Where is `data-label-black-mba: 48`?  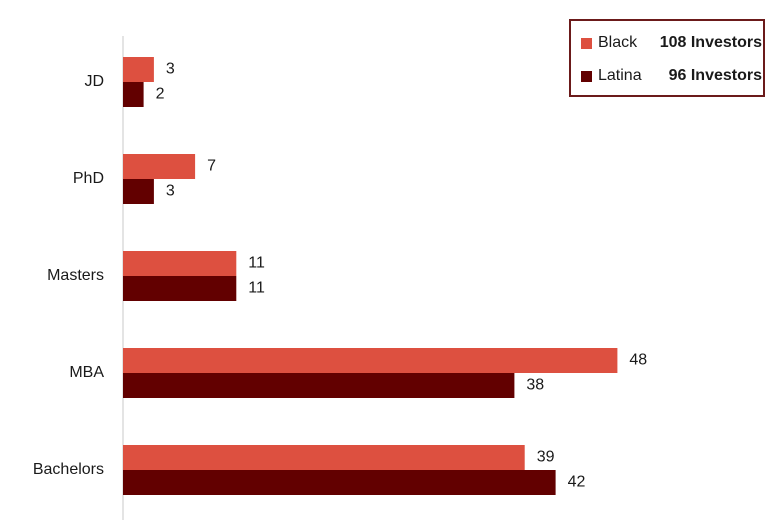 data-label-black-mba: 48 is located at coordinates (638, 360).